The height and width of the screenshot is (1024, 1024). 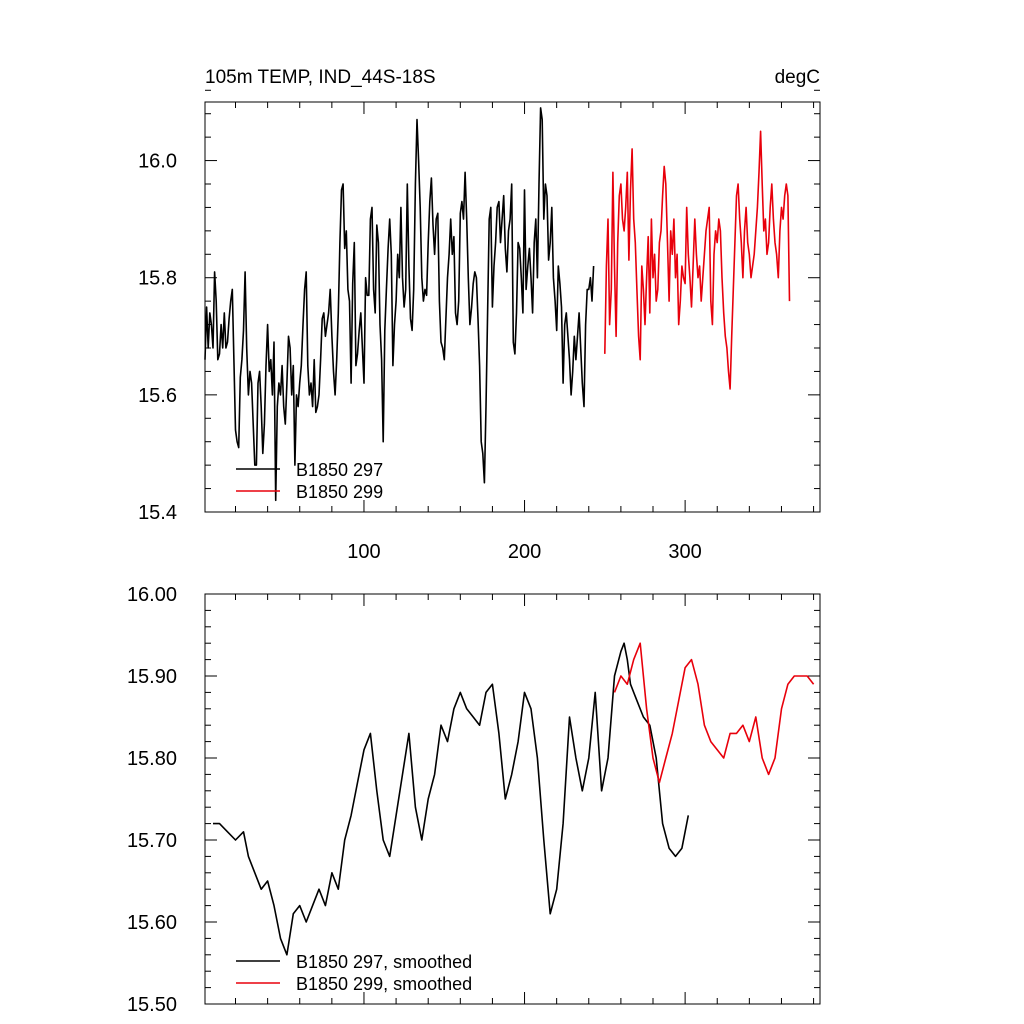 I want to click on legend-label-b1850-299: B1850 299, so click(x=339, y=492).